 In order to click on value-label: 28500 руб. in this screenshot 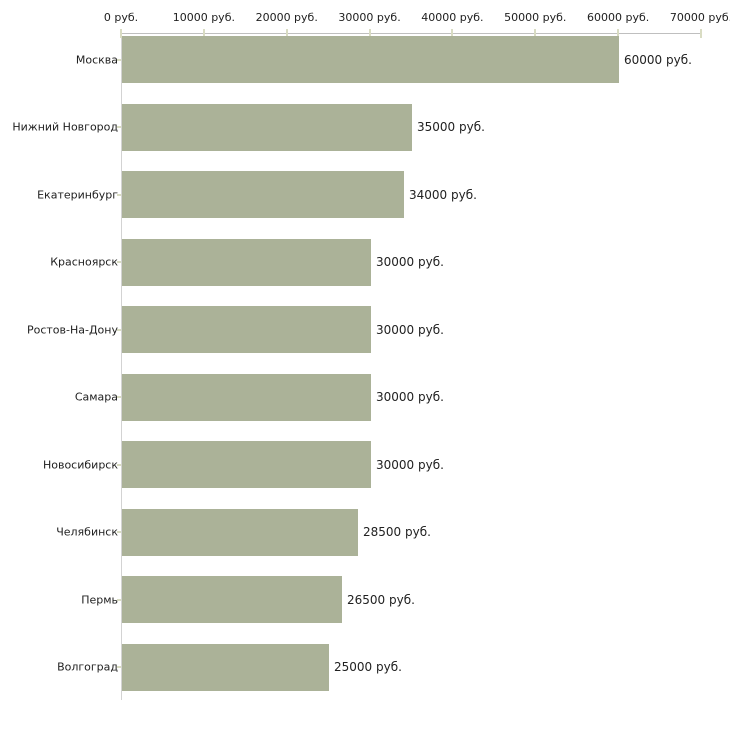, I will do `click(397, 532)`.